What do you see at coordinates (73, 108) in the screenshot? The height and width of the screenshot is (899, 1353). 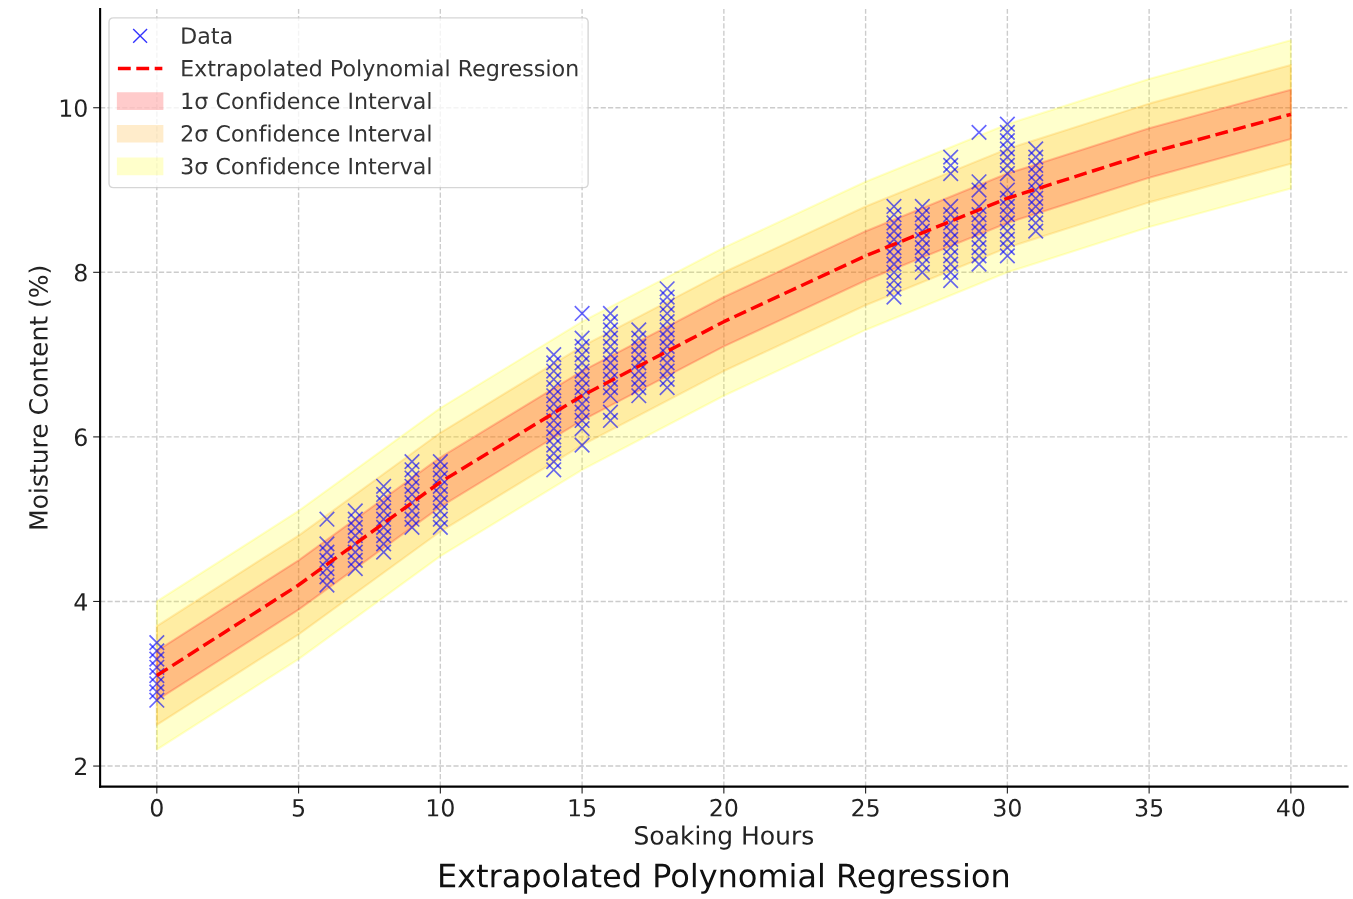 I see `y-tick-label: 10` at bounding box center [73, 108].